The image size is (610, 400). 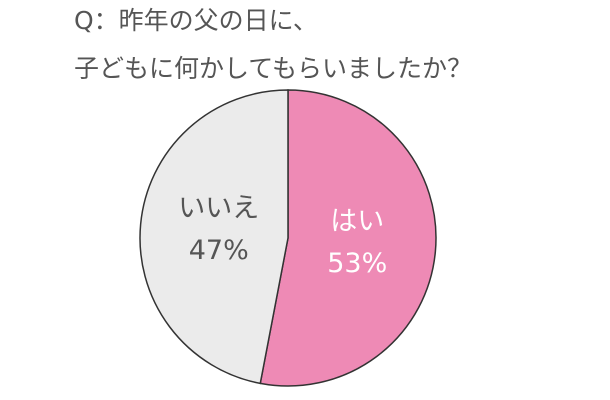 What do you see at coordinates (219, 250) in the screenshot?
I see `slice-value: 47%` at bounding box center [219, 250].